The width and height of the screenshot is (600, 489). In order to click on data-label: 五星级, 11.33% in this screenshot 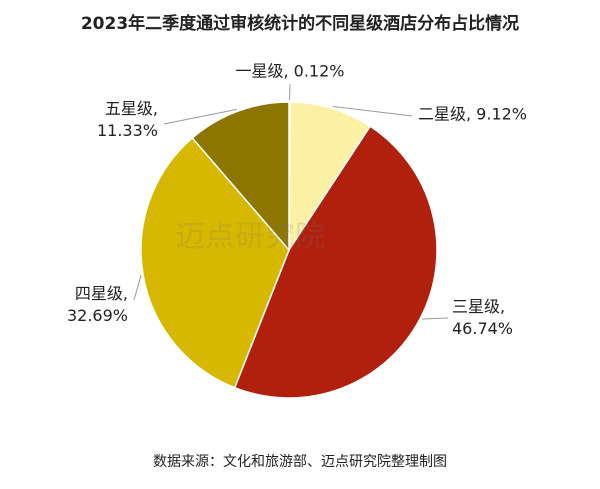, I will do `click(127, 119)`.